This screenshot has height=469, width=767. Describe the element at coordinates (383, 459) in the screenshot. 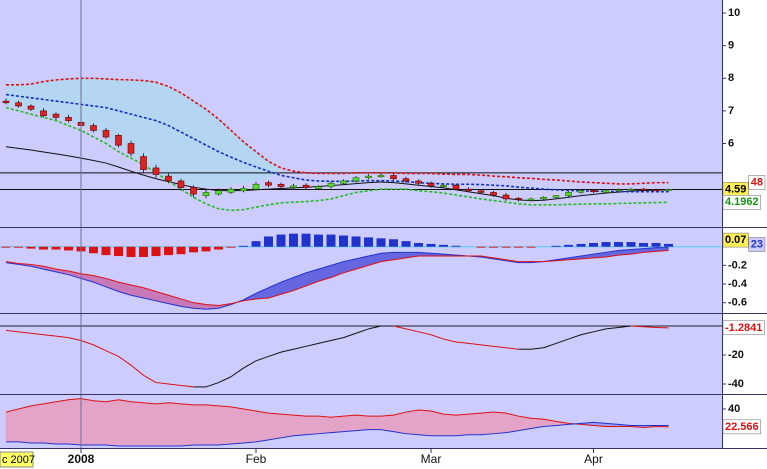

I see `date-axis-background` at that location.